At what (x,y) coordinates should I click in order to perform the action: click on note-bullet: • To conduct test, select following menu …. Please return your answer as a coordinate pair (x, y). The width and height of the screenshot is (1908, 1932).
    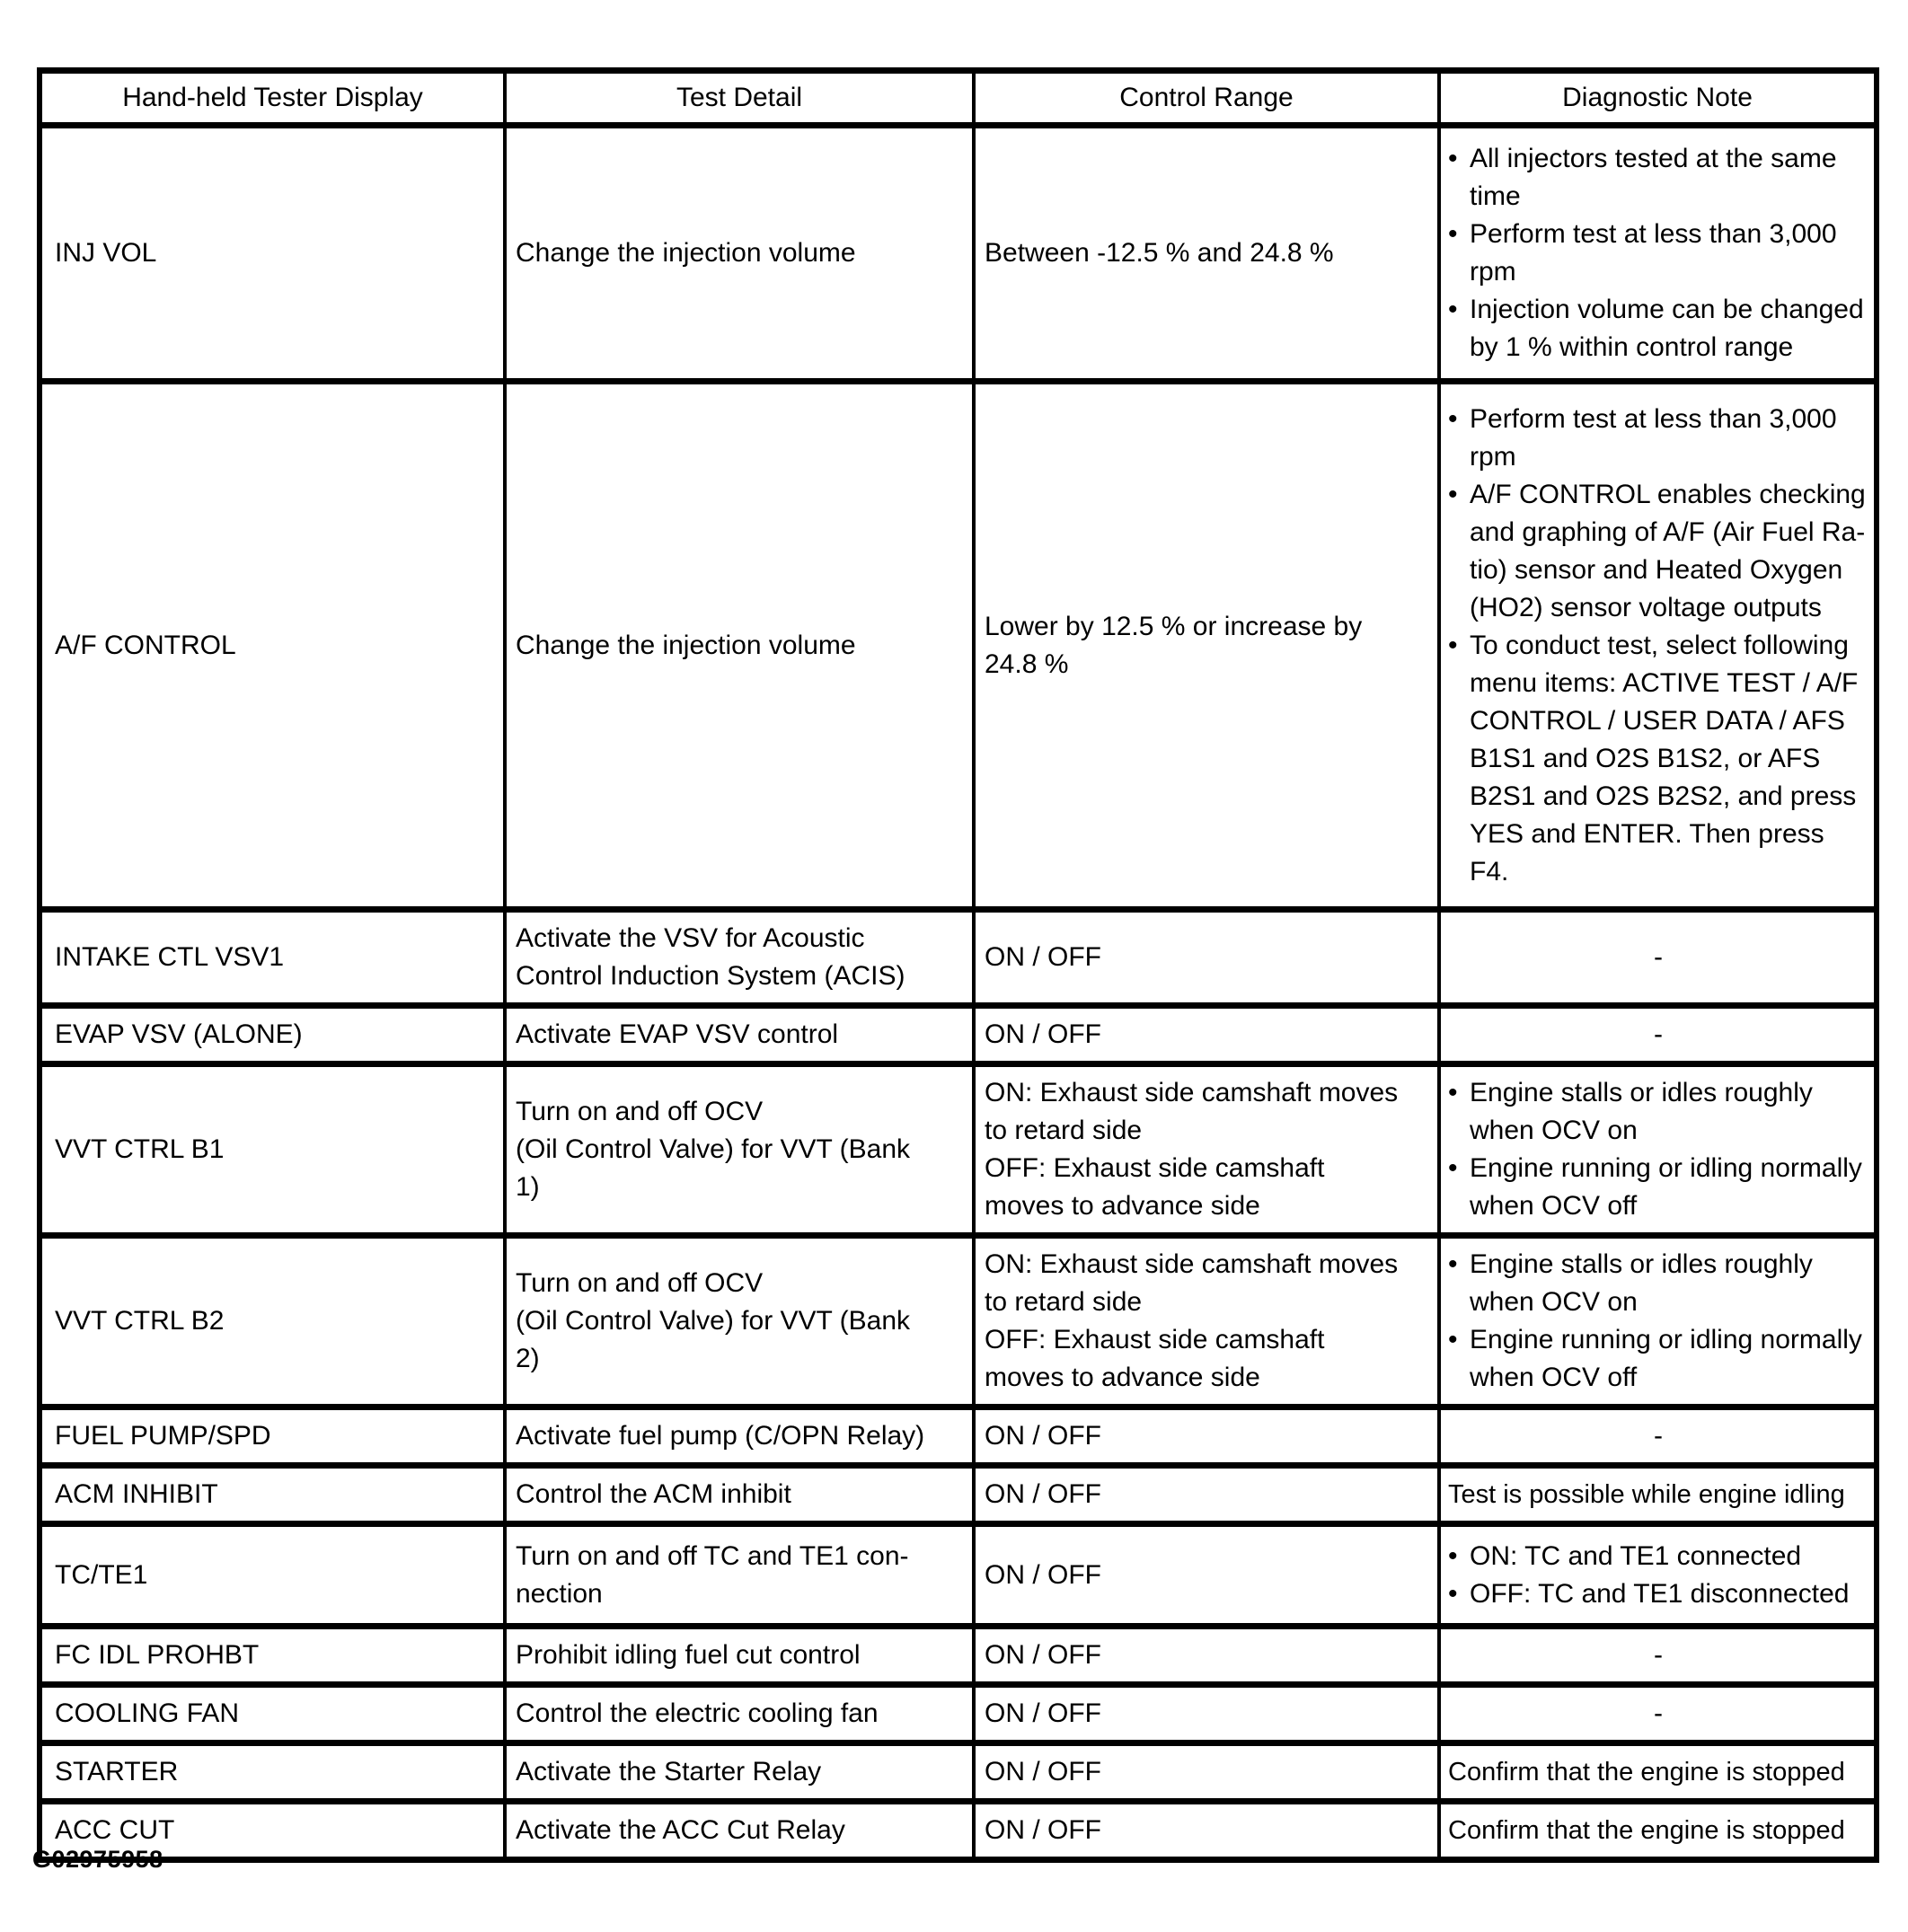
    Looking at the image, I should click on (1658, 759).